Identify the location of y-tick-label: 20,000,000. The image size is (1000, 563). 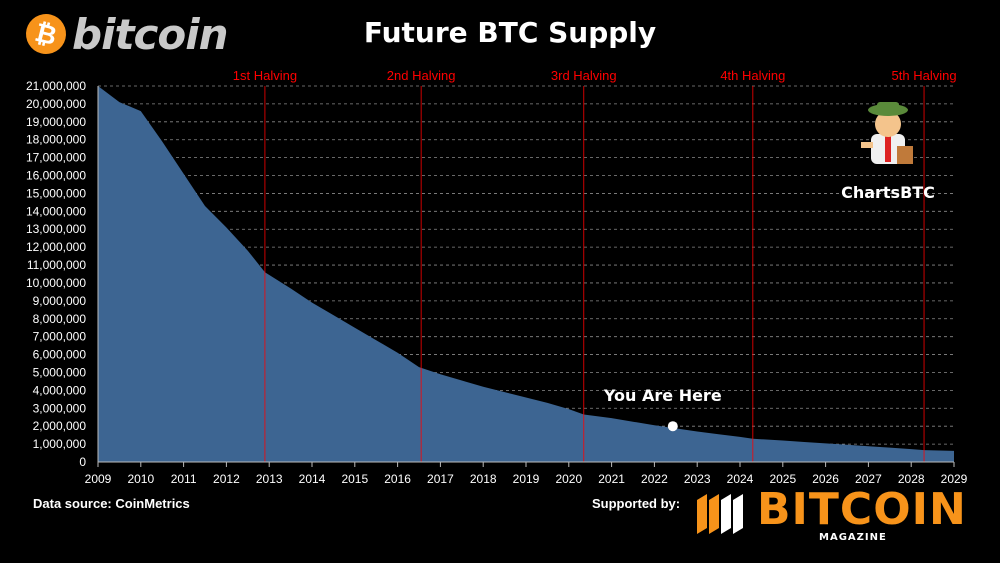
(56, 104).